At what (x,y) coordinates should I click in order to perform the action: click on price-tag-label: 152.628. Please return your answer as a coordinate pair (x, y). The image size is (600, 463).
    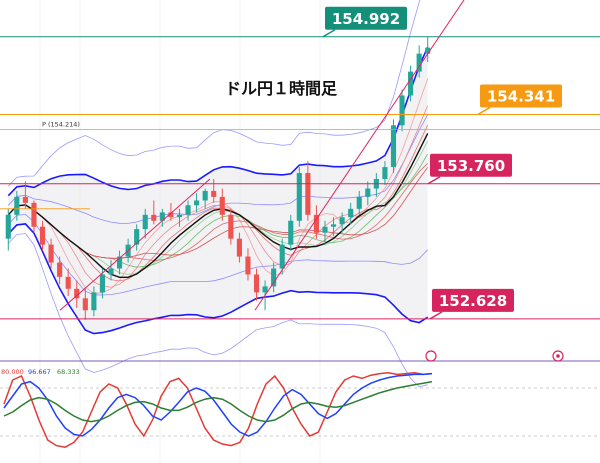
    Looking at the image, I should click on (473, 301).